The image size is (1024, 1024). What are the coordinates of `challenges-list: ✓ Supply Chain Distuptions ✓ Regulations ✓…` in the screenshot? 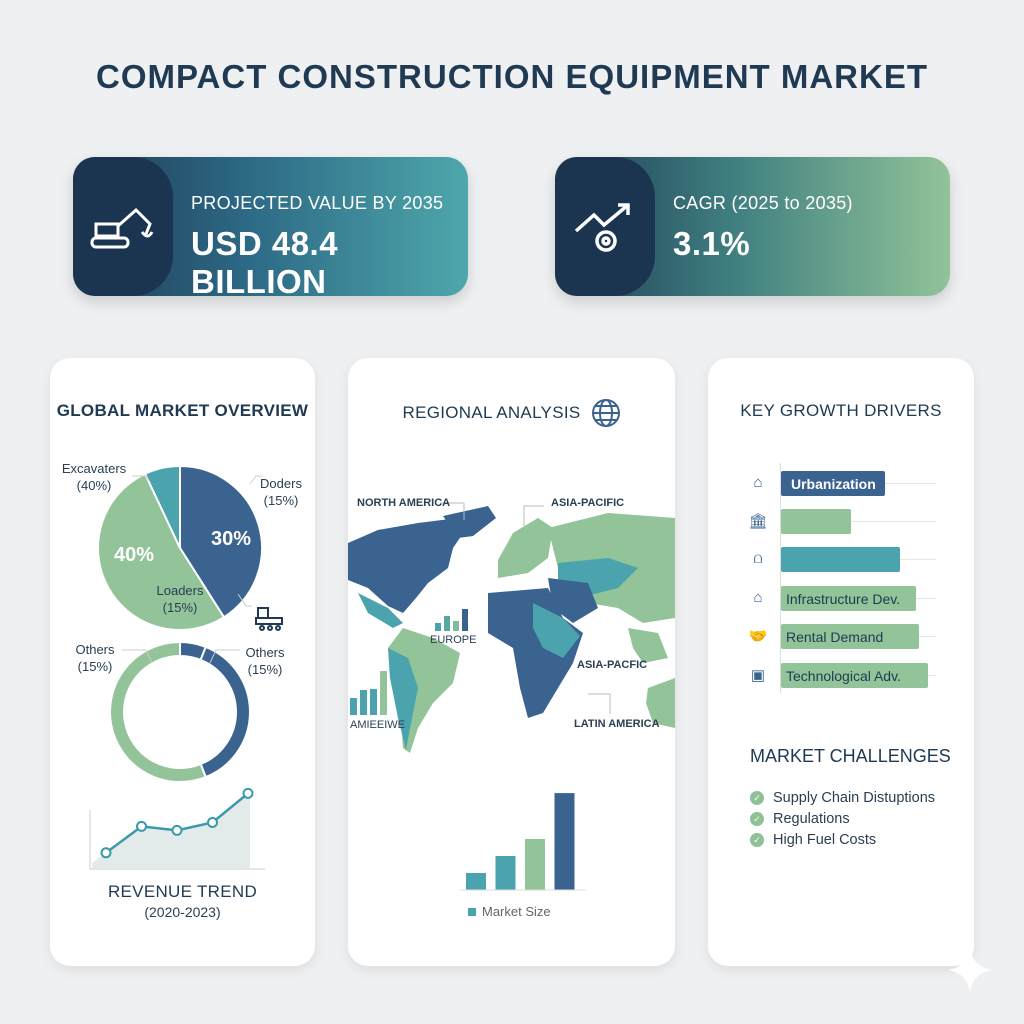 It's located at (842, 819).